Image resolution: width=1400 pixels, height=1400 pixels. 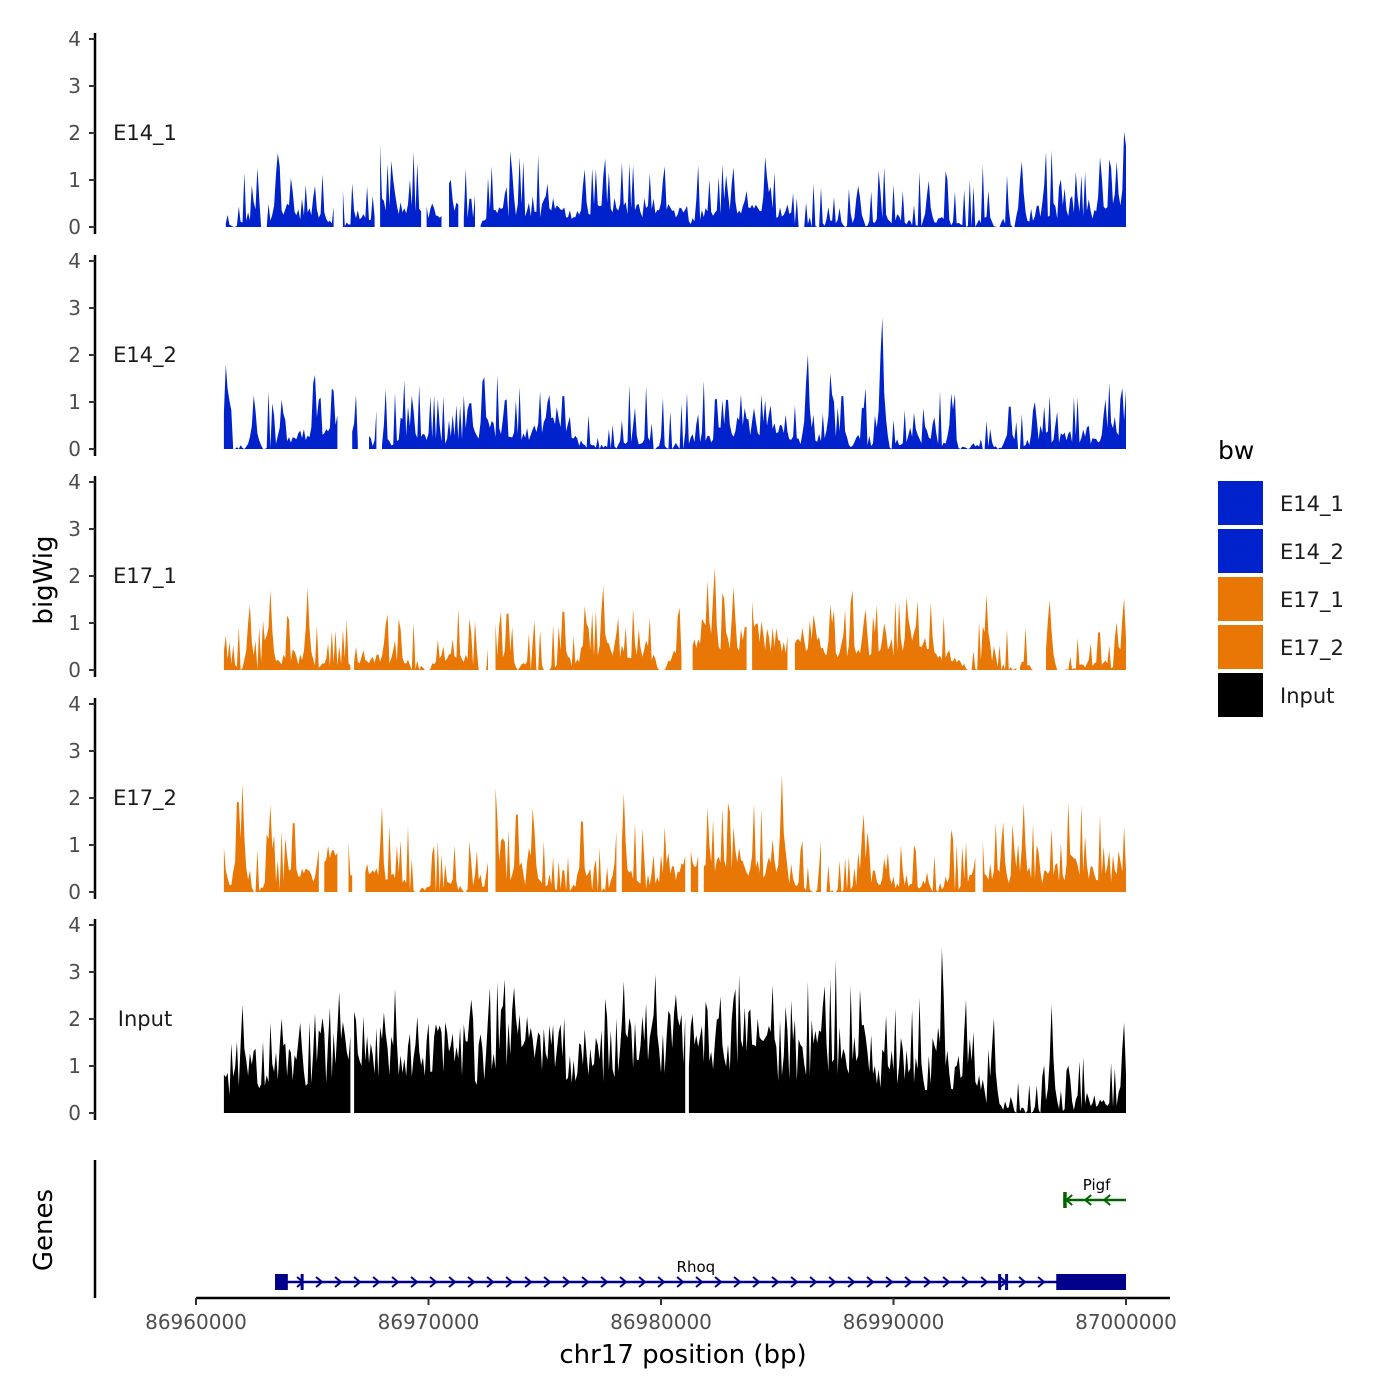 What do you see at coordinates (44, 579) in the screenshot?
I see `y-axis-title: bigWig` at bounding box center [44, 579].